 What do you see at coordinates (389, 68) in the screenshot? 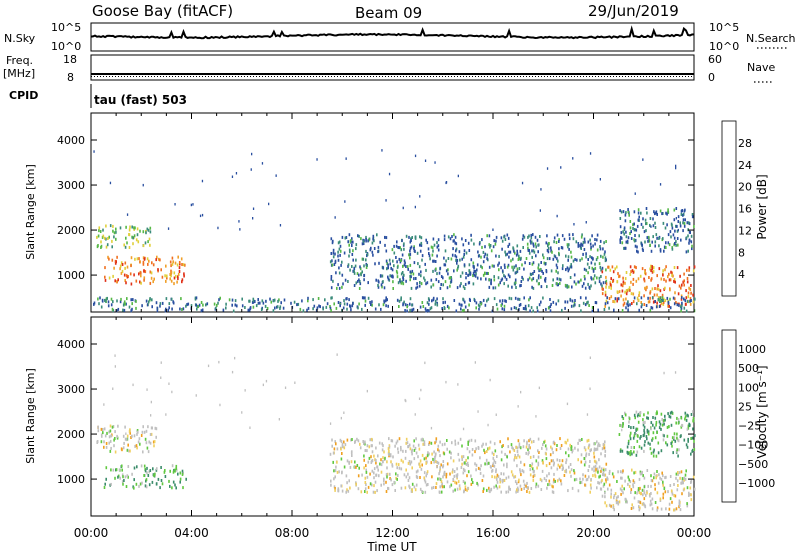
I see `freq-strip-panel: Freq. [MHz] 18 8 60 0 Nave` at bounding box center [389, 68].